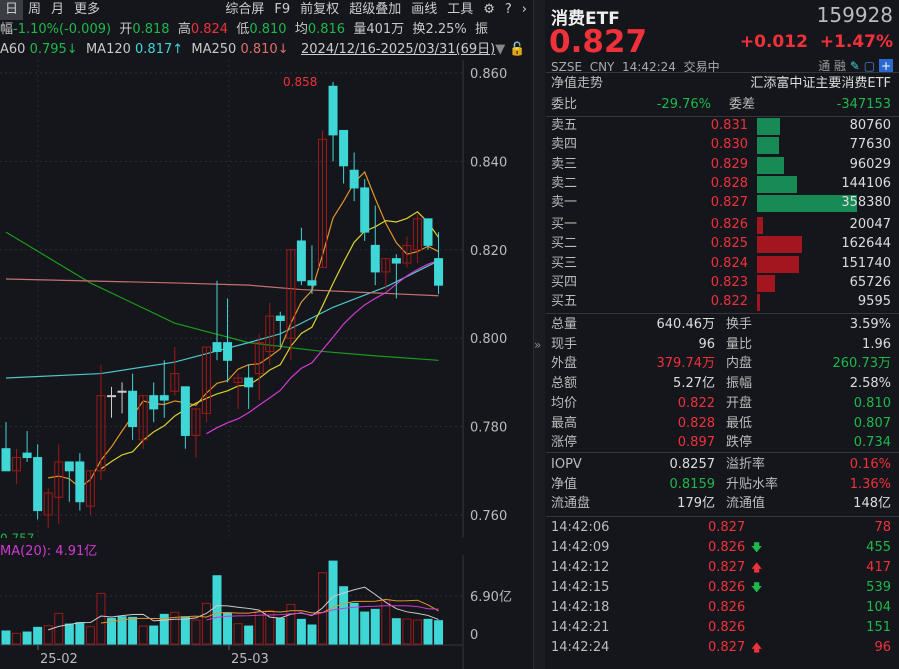 The height and width of the screenshot is (669, 899). I want to click on stat-value: 0.897, so click(696, 443).